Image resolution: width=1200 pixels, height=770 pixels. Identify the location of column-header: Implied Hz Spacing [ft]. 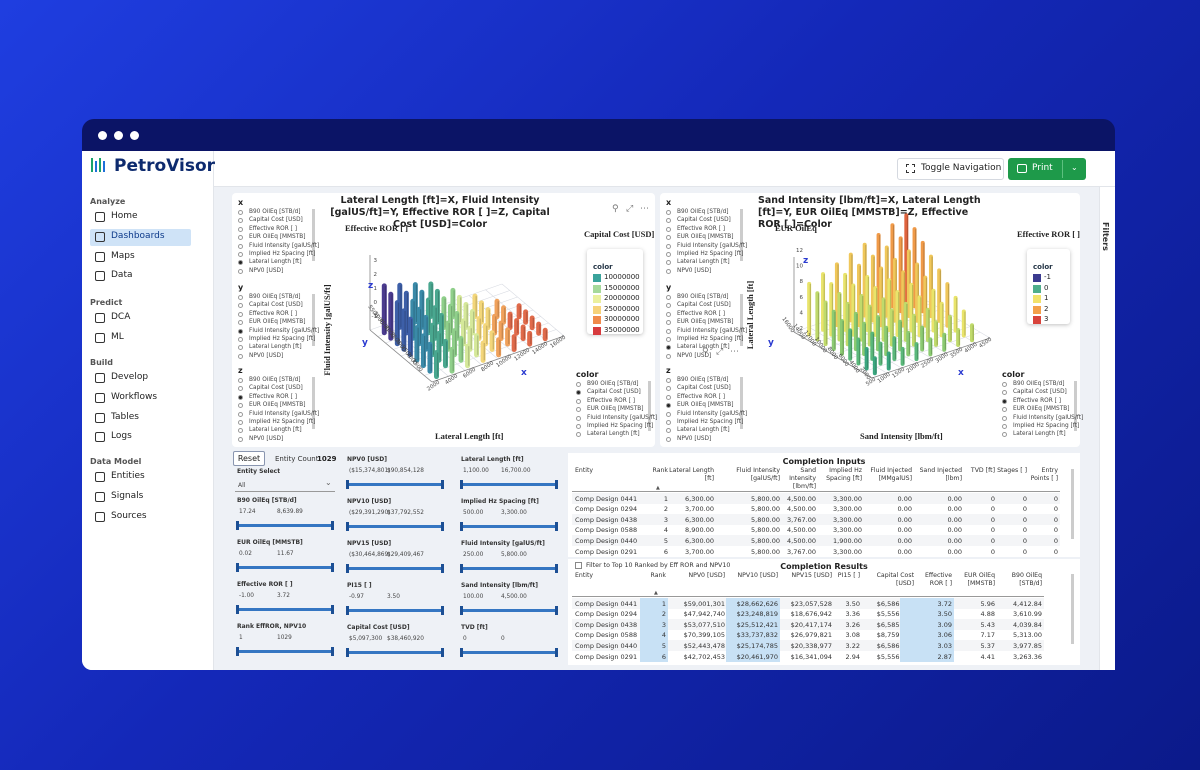
(844, 474).